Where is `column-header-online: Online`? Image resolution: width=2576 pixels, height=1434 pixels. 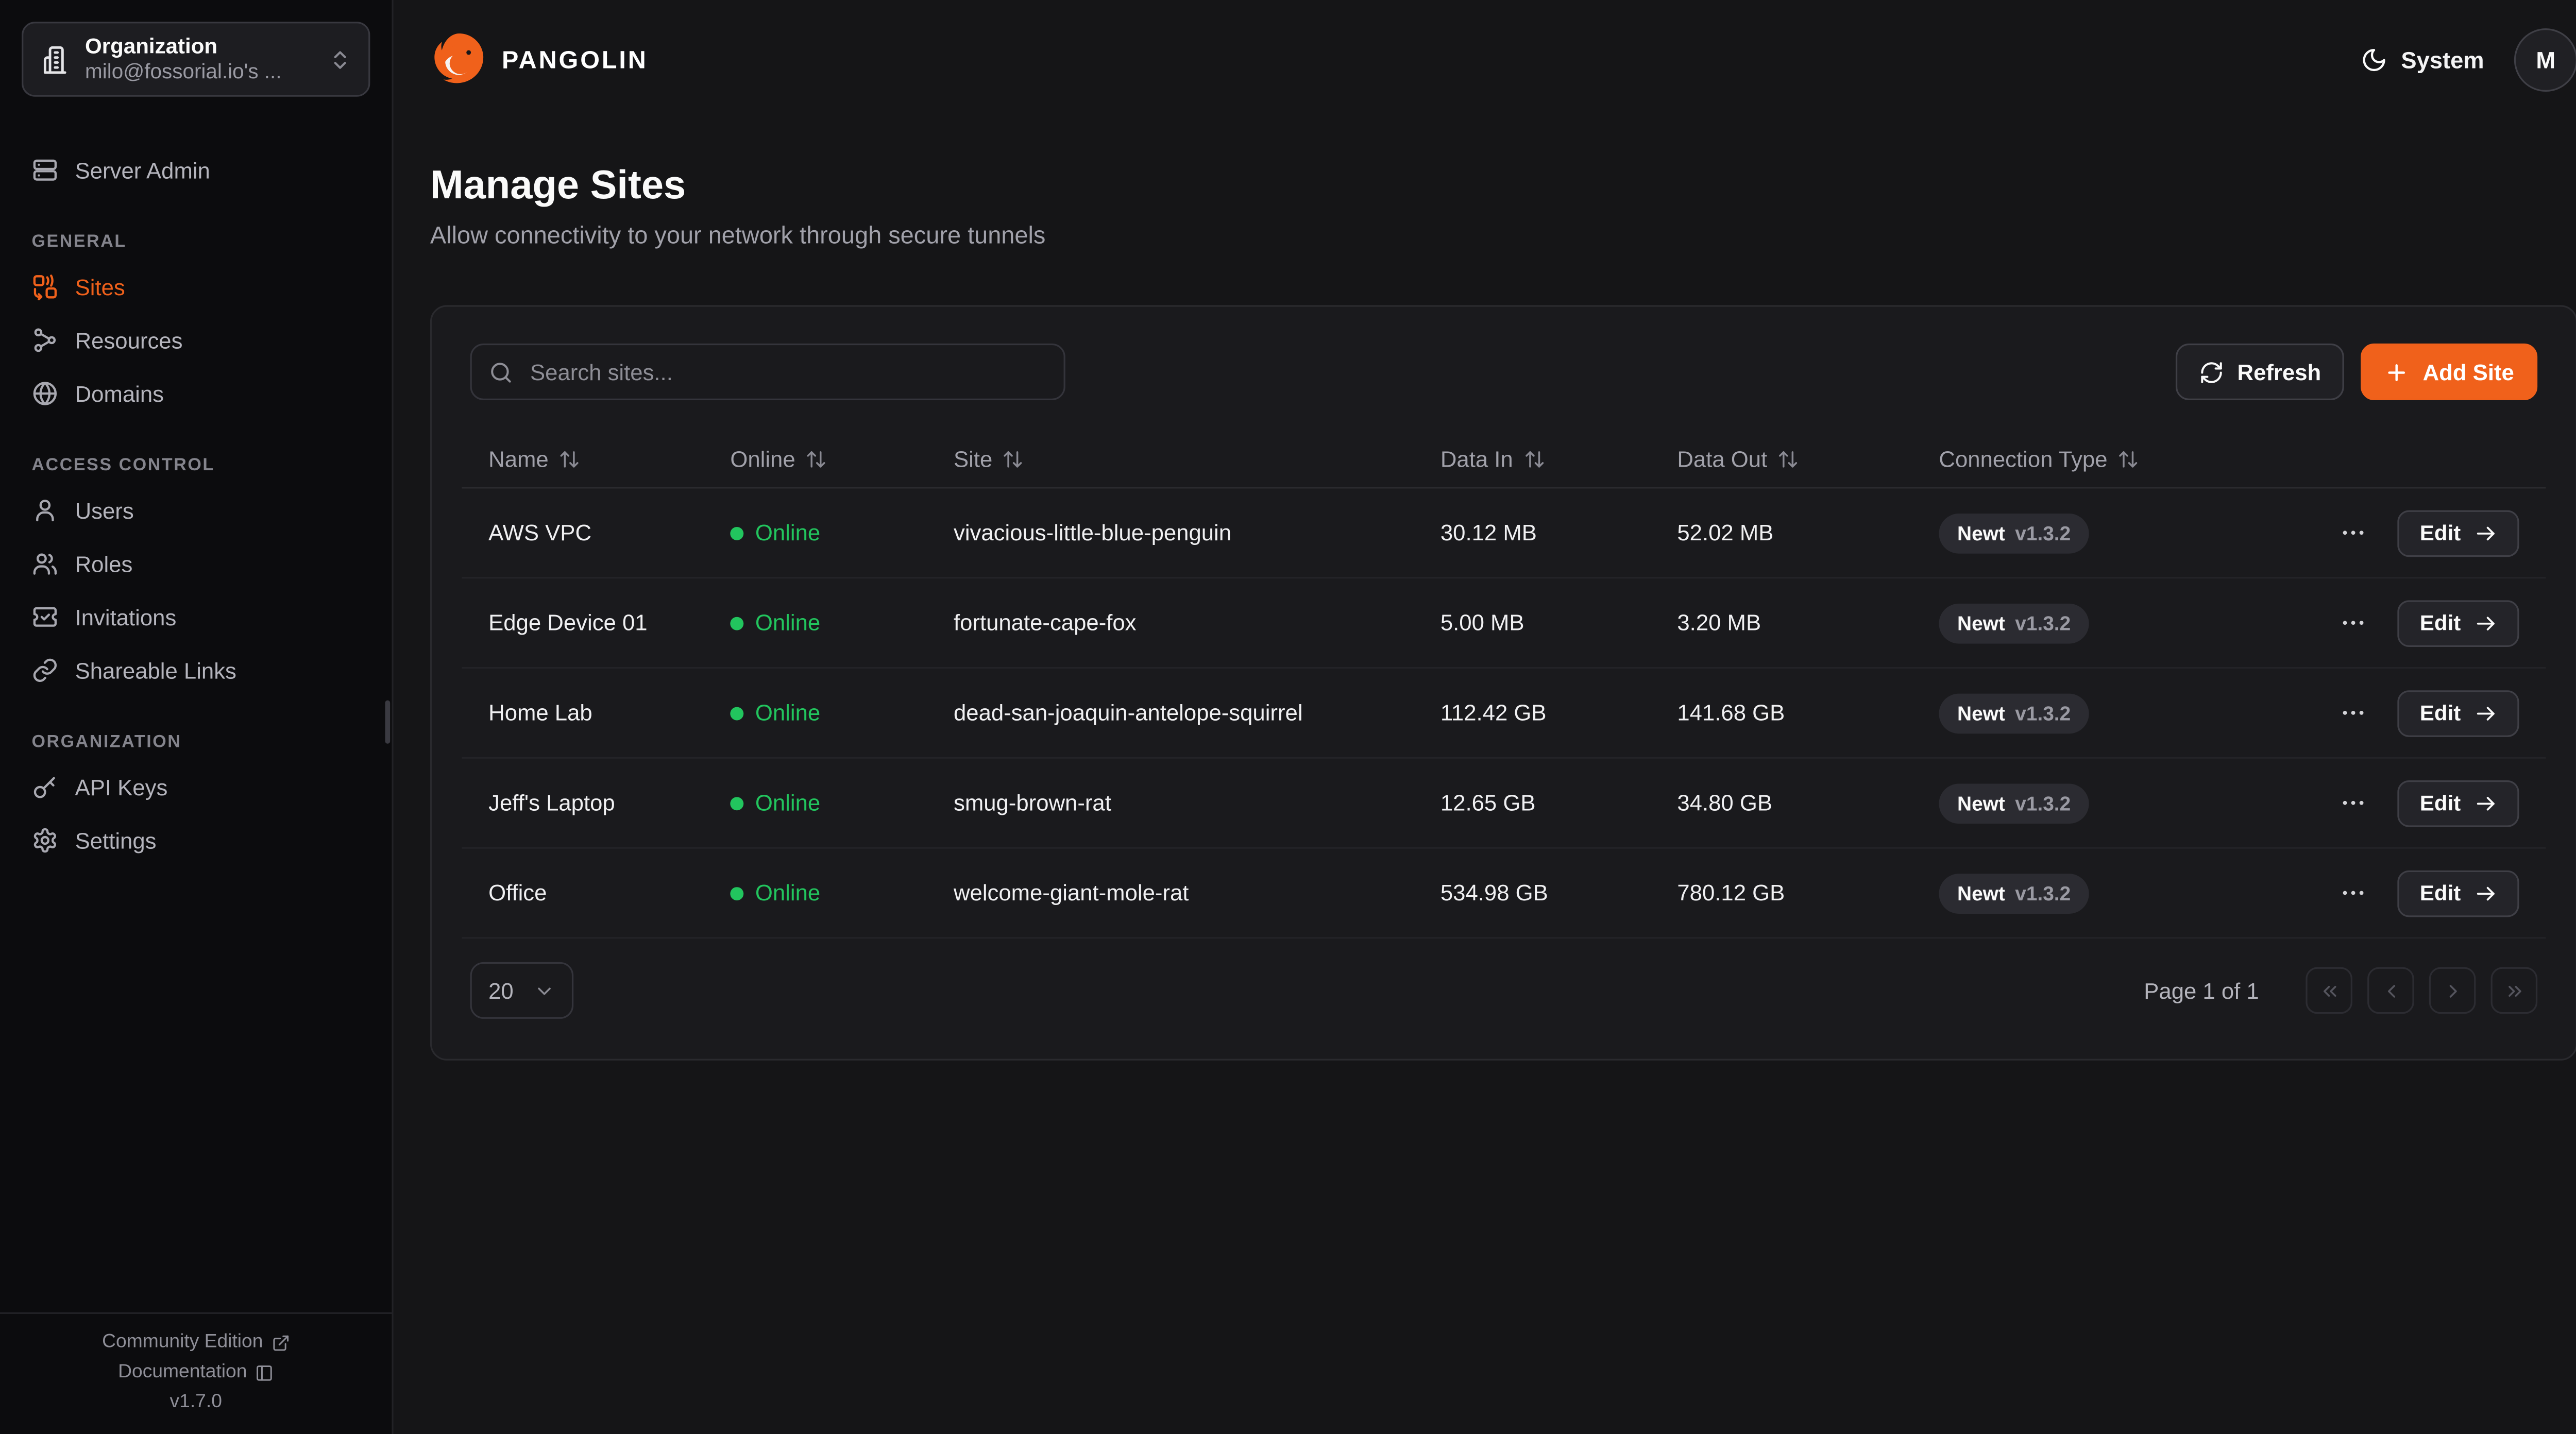 column-header-online: Online is located at coordinates (815, 458).